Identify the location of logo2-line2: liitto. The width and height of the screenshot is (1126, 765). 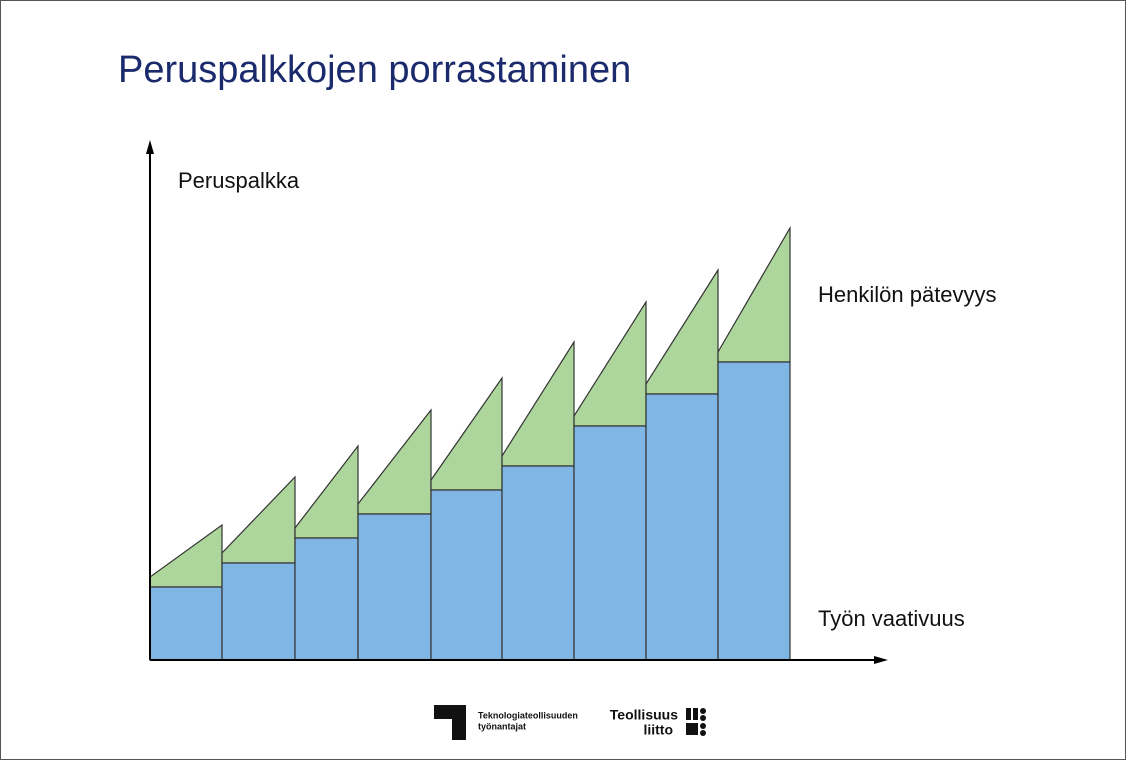
(658, 730).